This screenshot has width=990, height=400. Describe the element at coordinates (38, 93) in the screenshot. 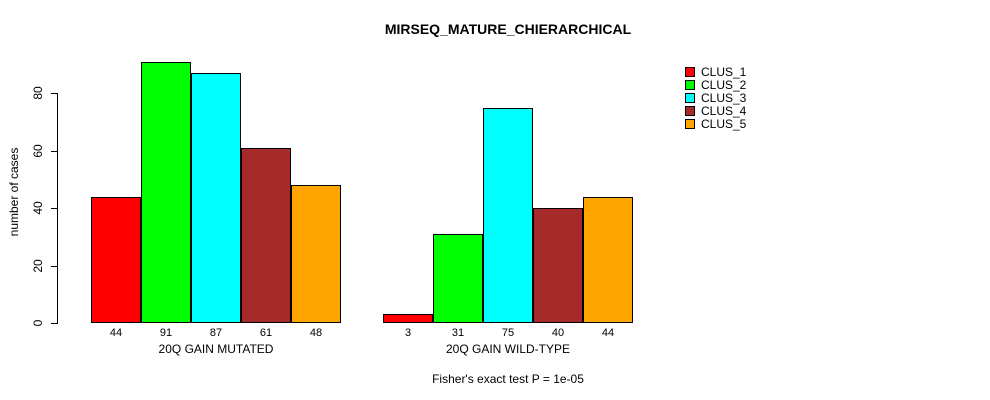

I see `y-tick-label: 80` at that location.